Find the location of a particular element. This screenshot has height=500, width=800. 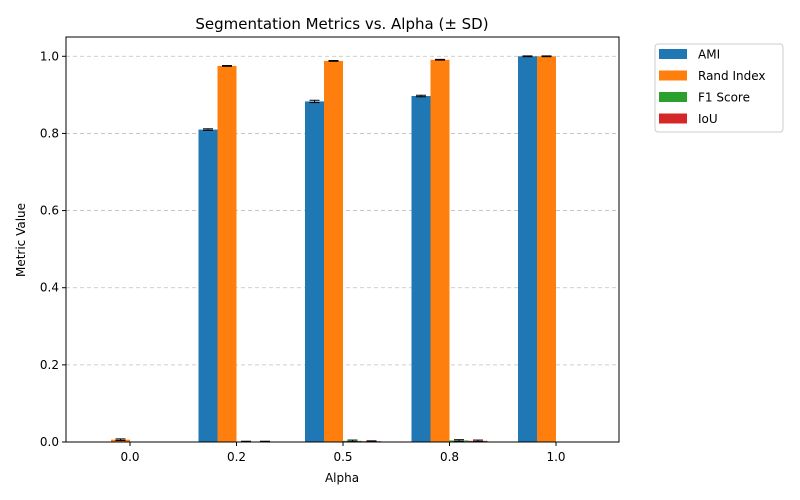

legend-label: IoU is located at coordinates (708, 119).